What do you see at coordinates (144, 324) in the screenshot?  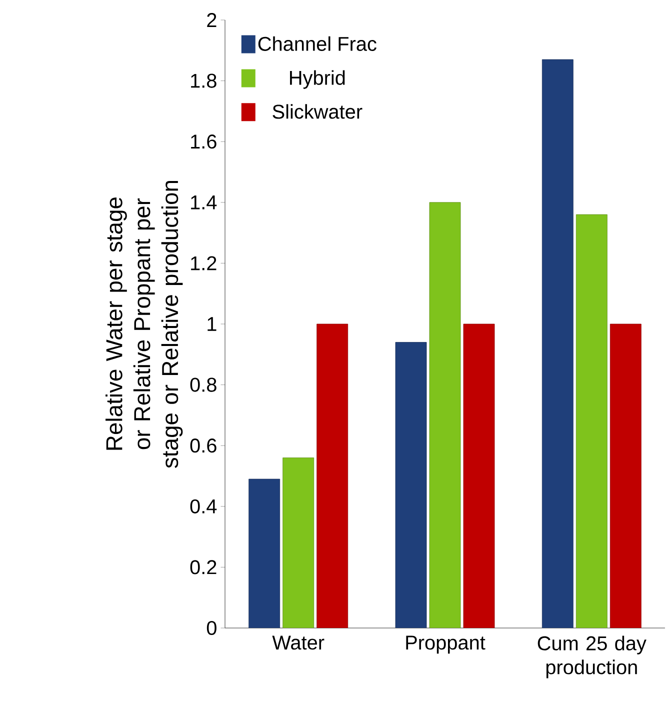 I see `y-axis-title: Relative Water per stage or Relative Proppant per stage or Relative production` at bounding box center [144, 324].